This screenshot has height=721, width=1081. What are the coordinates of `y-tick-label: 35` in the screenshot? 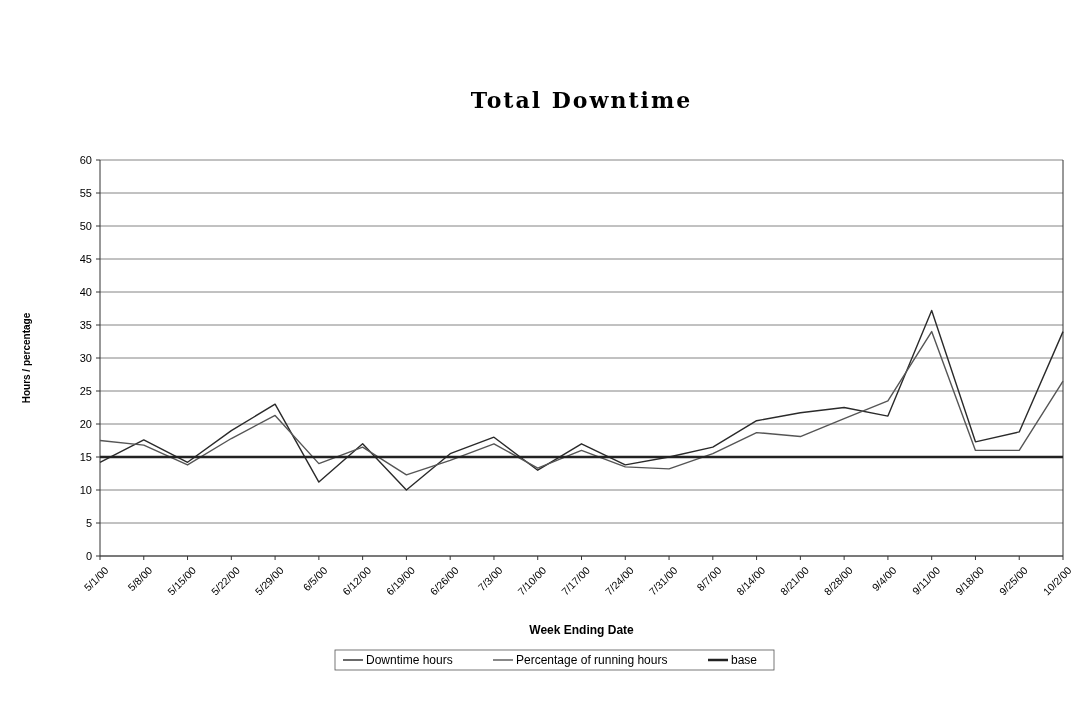 It's located at (85, 324).